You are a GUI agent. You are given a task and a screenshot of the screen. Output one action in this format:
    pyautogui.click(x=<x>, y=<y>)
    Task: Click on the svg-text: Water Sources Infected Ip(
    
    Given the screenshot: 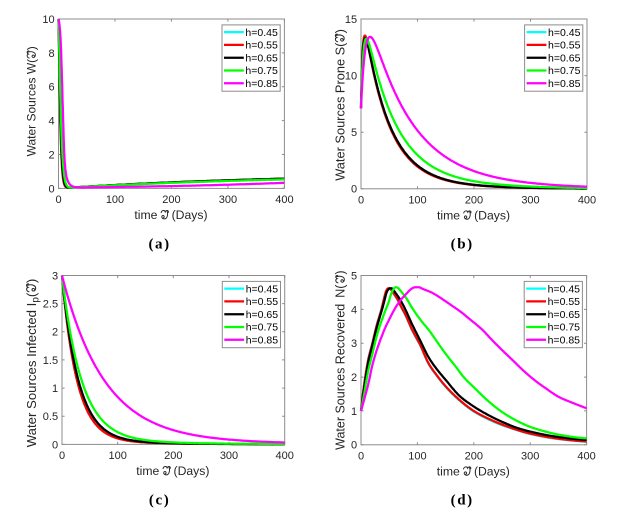 What is the action you would take?
    pyautogui.click(x=33, y=369)
    